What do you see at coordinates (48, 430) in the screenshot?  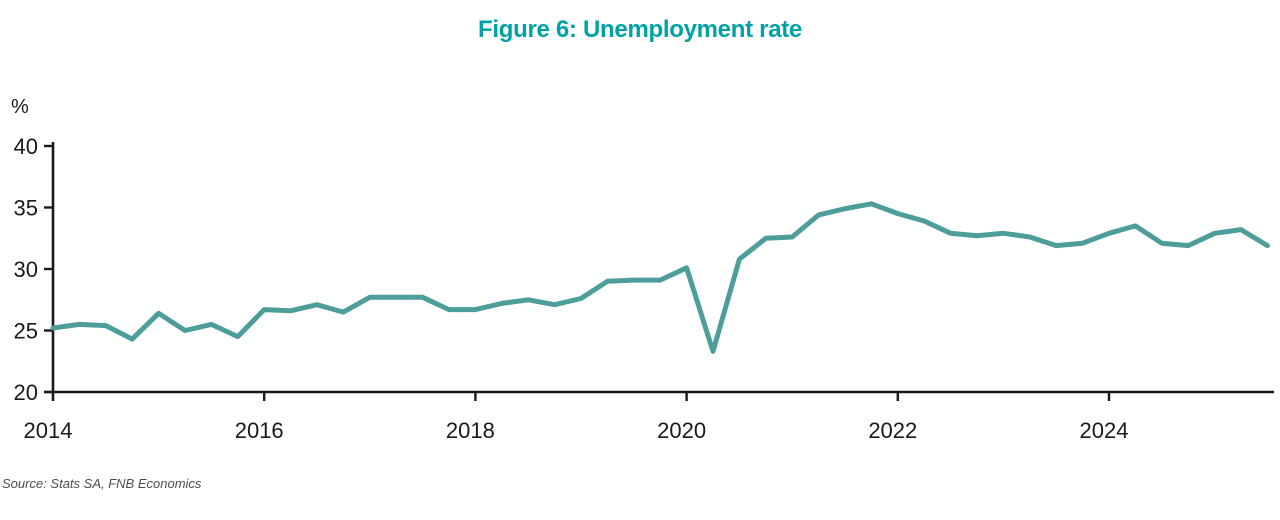 I see `x-tick-label: 2014` at bounding box center [48, 430].